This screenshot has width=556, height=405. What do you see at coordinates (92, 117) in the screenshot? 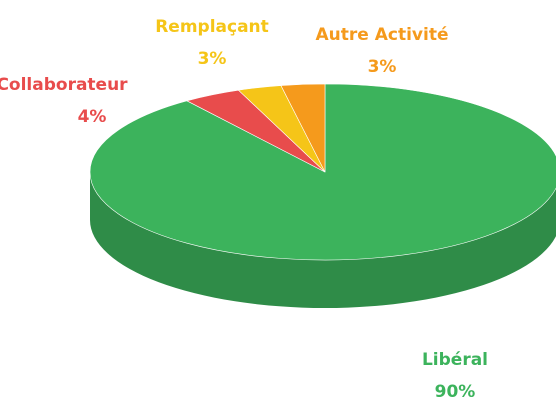
I see `slice-value-label: 4%` at bounding box center [92, 117].